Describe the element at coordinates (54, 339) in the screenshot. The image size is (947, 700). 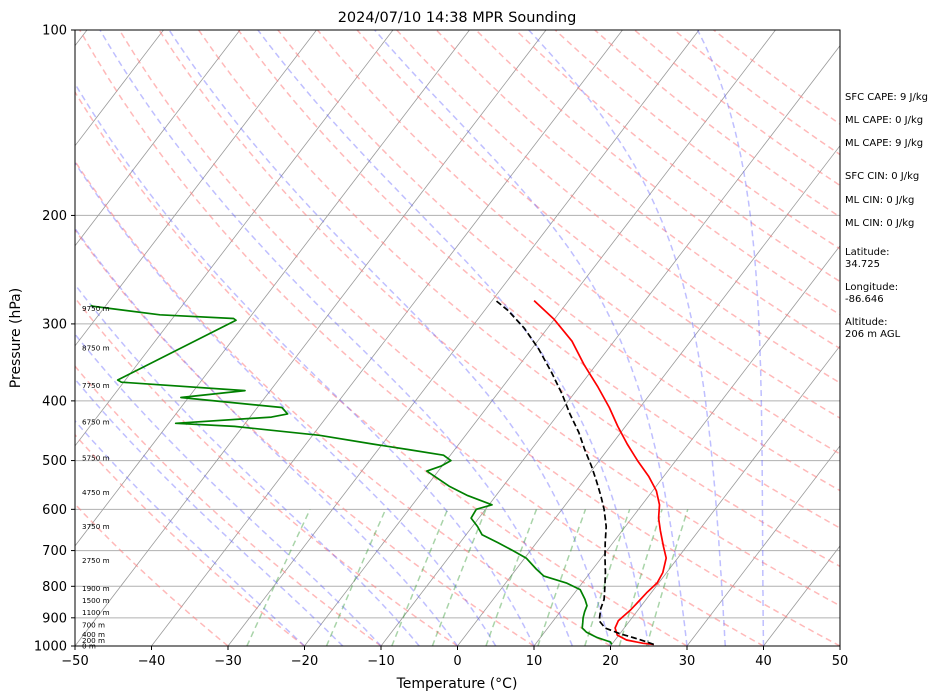
I see `y-axis-ticks: 1000 900 800 700 600 500 400 300 200 100` at that location.